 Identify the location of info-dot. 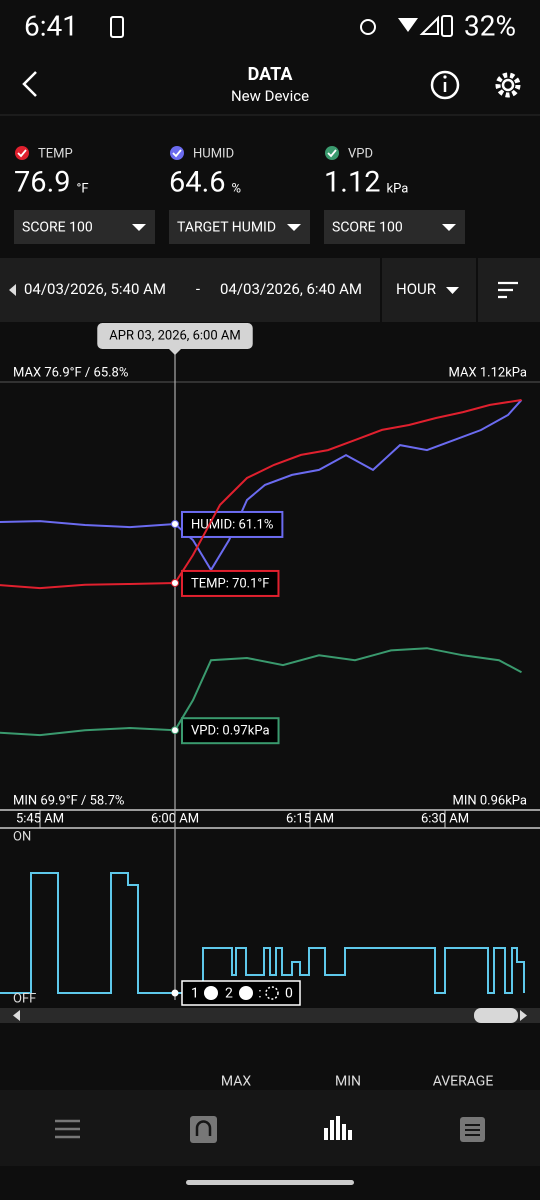
(445, 77).